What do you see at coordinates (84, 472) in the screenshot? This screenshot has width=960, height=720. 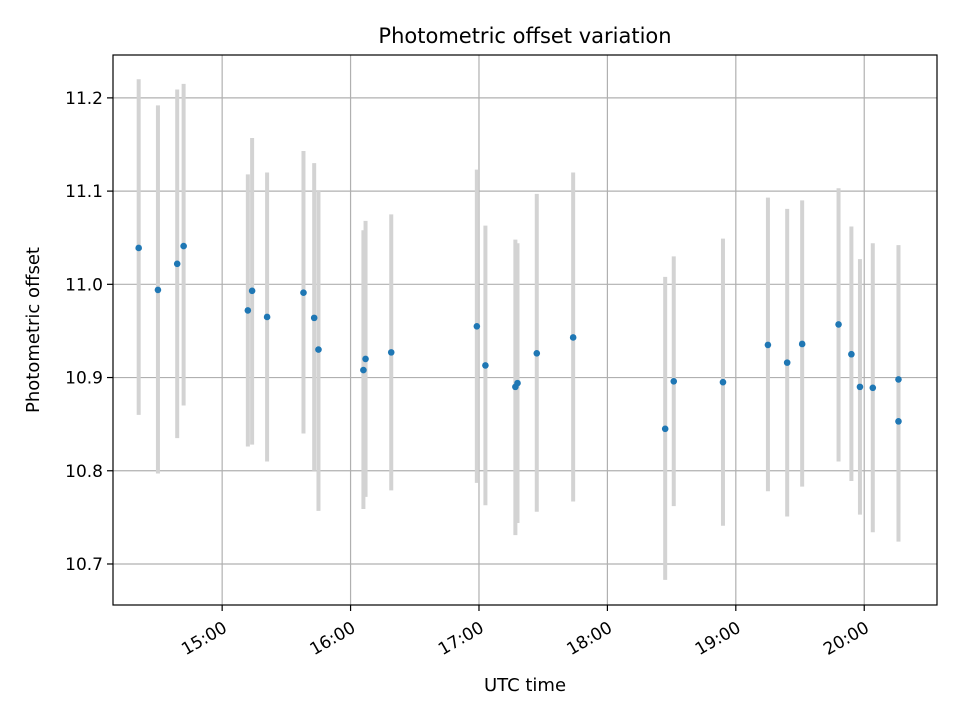 I see `y-tick-label: 10.8` at bounding box center [84, 472].